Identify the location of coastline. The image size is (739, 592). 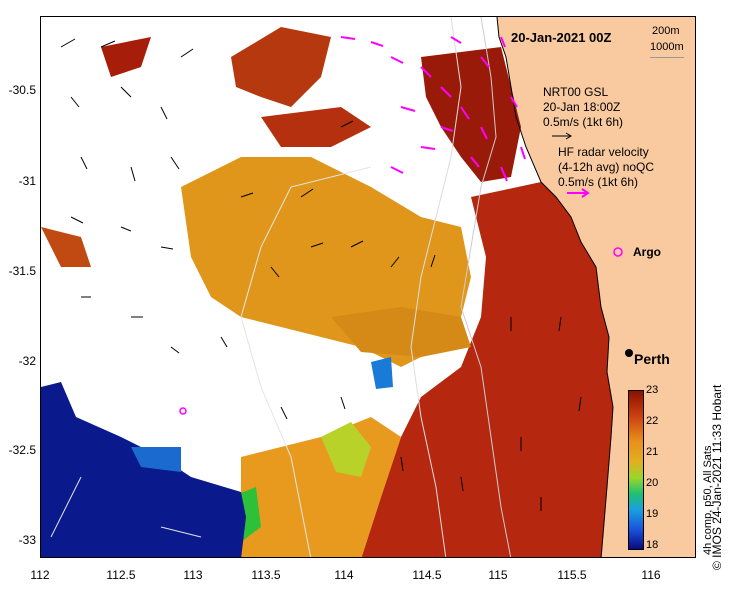
(555, 287).